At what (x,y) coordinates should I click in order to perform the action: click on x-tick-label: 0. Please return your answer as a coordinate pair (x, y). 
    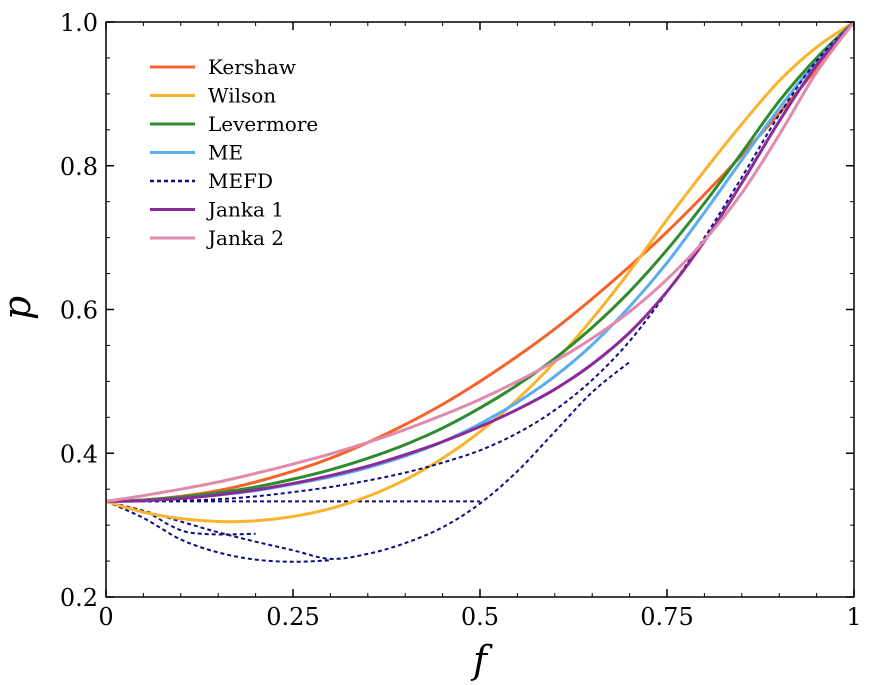
    Looking at the image, I should click on (105, 617).